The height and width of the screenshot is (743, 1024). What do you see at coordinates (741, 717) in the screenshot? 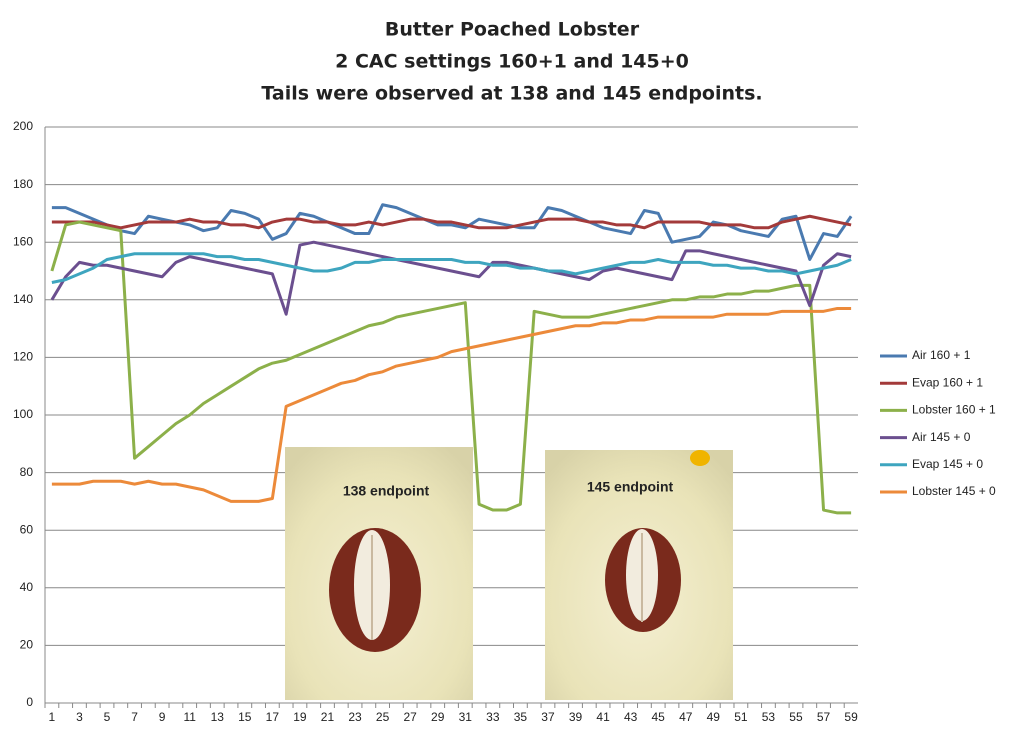
I see `x-tick-label: 51` at bounding box center [741, 717].